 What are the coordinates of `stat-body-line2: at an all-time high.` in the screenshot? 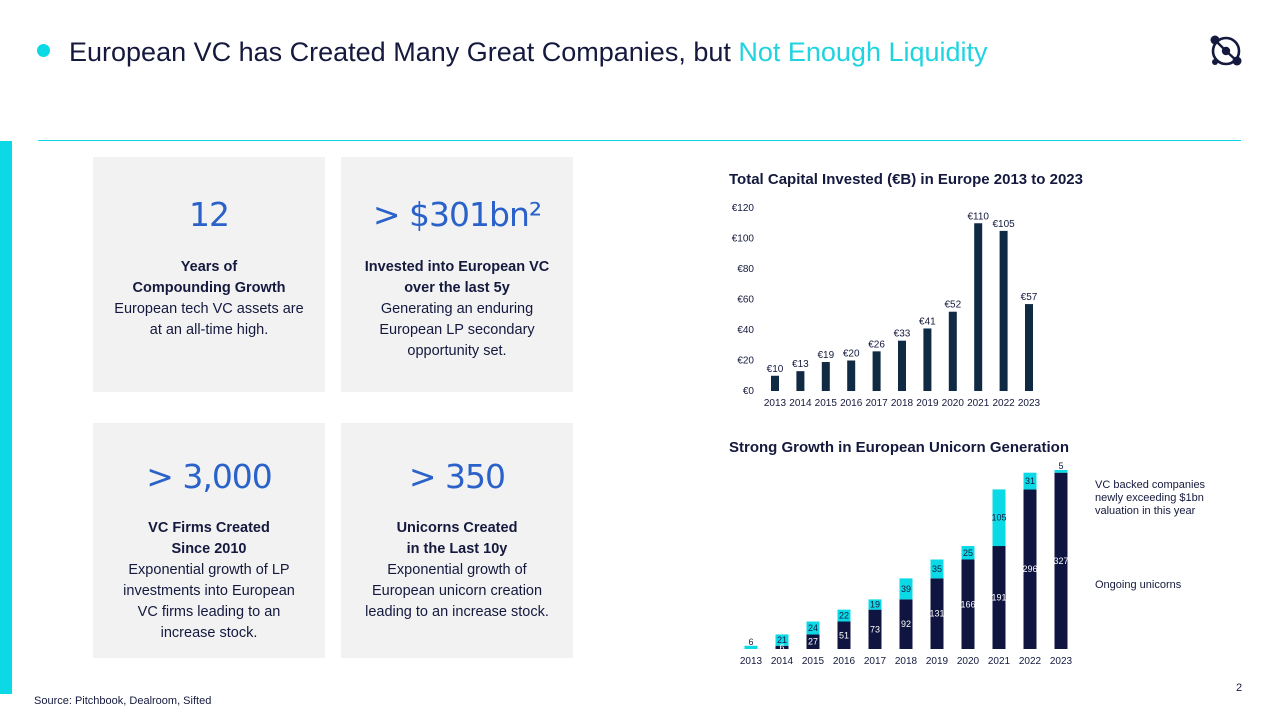 It's located at (209, 330).